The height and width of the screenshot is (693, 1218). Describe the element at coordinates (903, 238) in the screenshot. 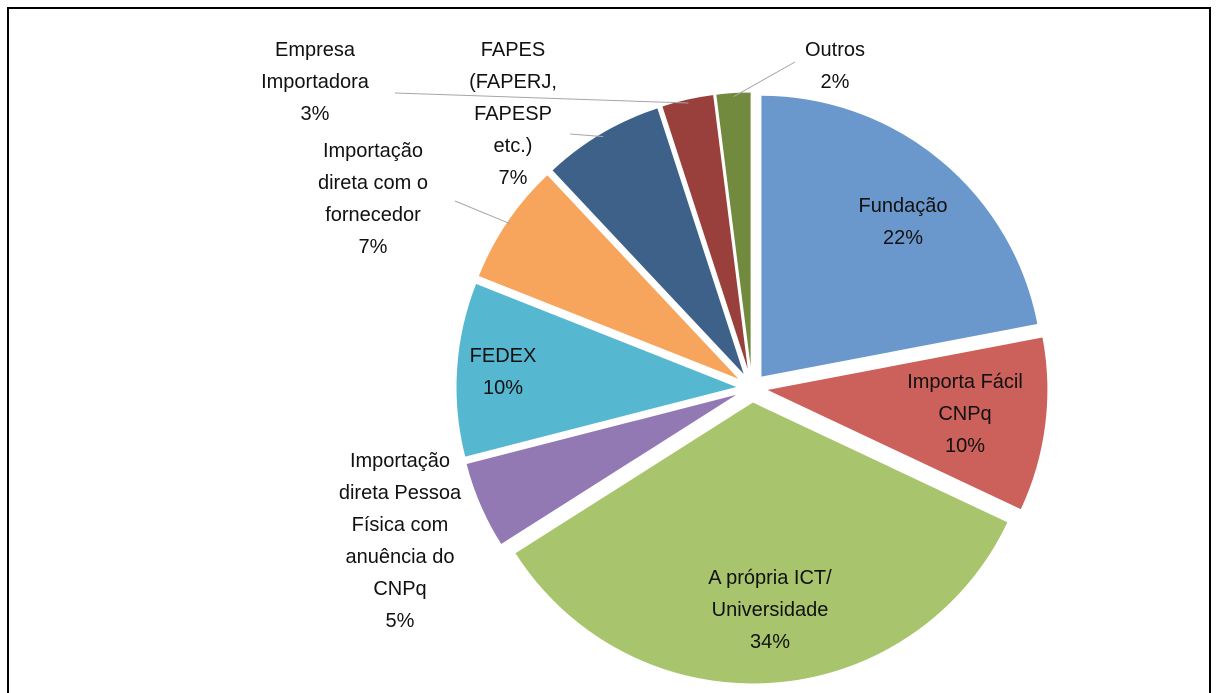

I see `value-label: 22%` at that location.